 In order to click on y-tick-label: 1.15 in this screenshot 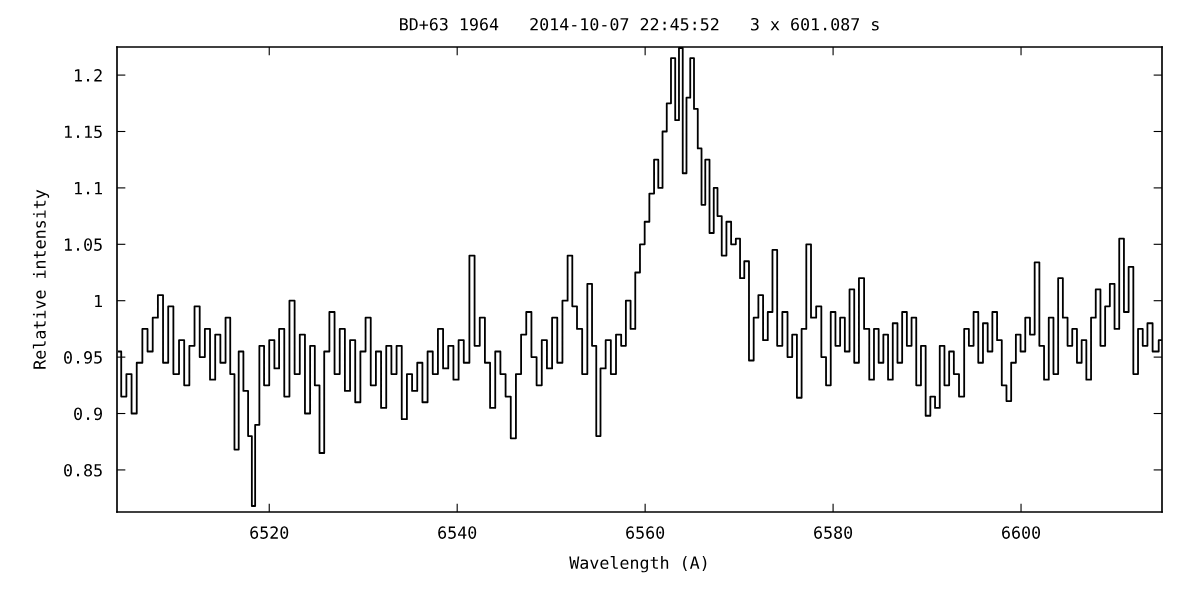, I will do `click(83, 132)`.